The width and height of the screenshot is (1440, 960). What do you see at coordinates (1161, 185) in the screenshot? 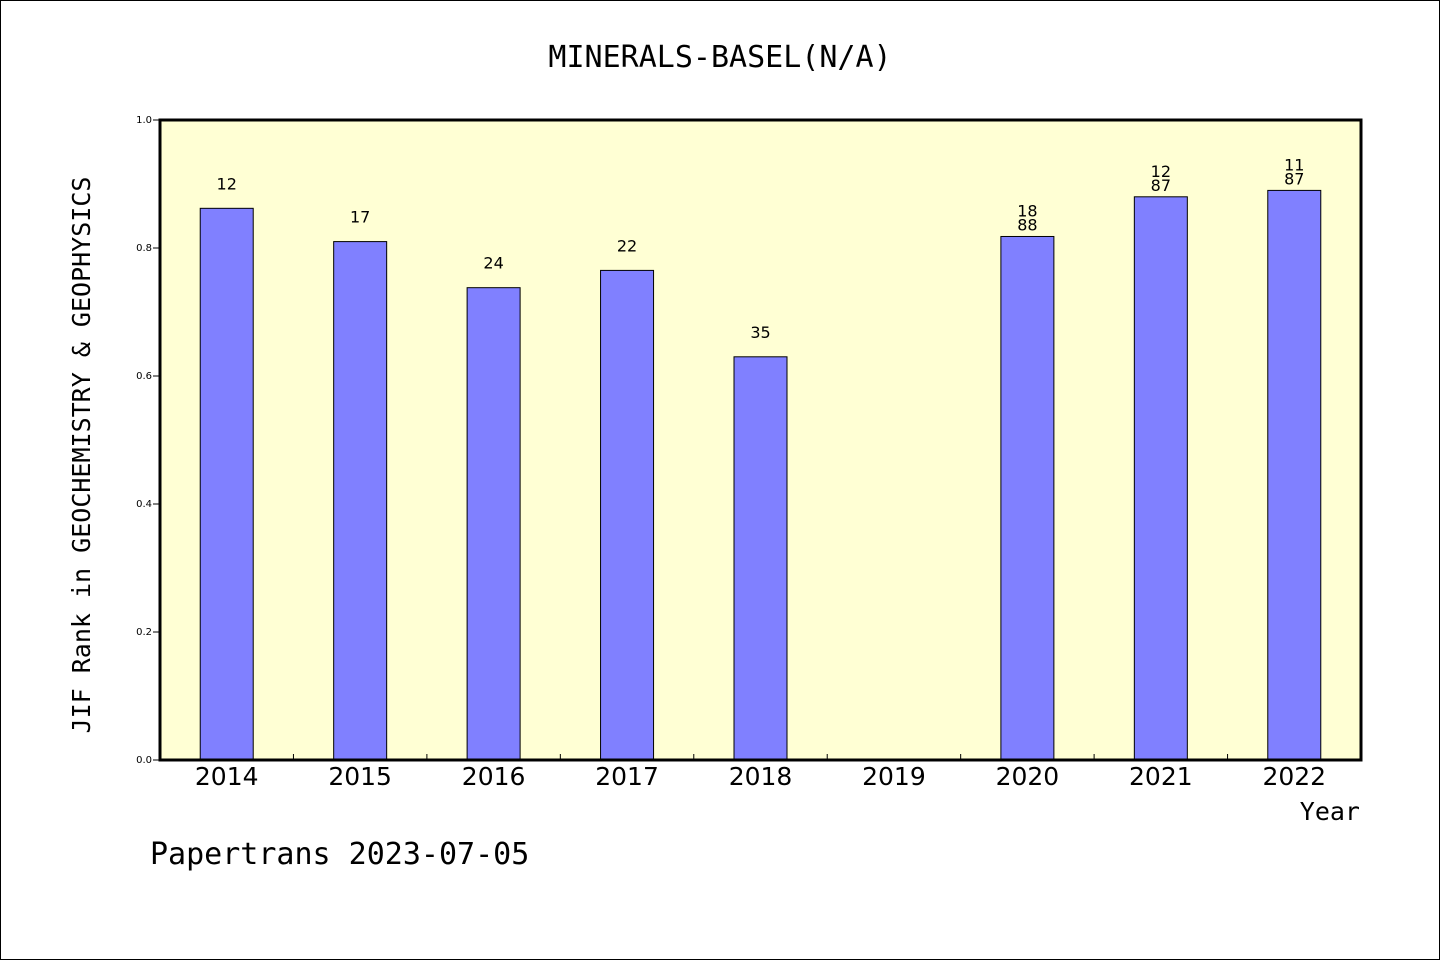
I see `bar-label-2021: 87` at bounding box center [1161, 185].